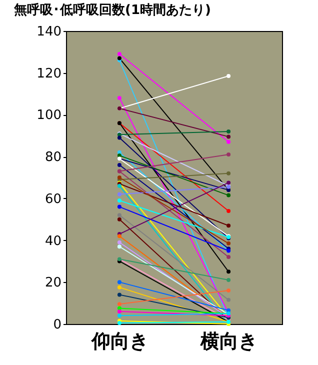  Describe the element at coordinates (49, 32) in the screenshot. I see `y-tick-label: 140` at that location.